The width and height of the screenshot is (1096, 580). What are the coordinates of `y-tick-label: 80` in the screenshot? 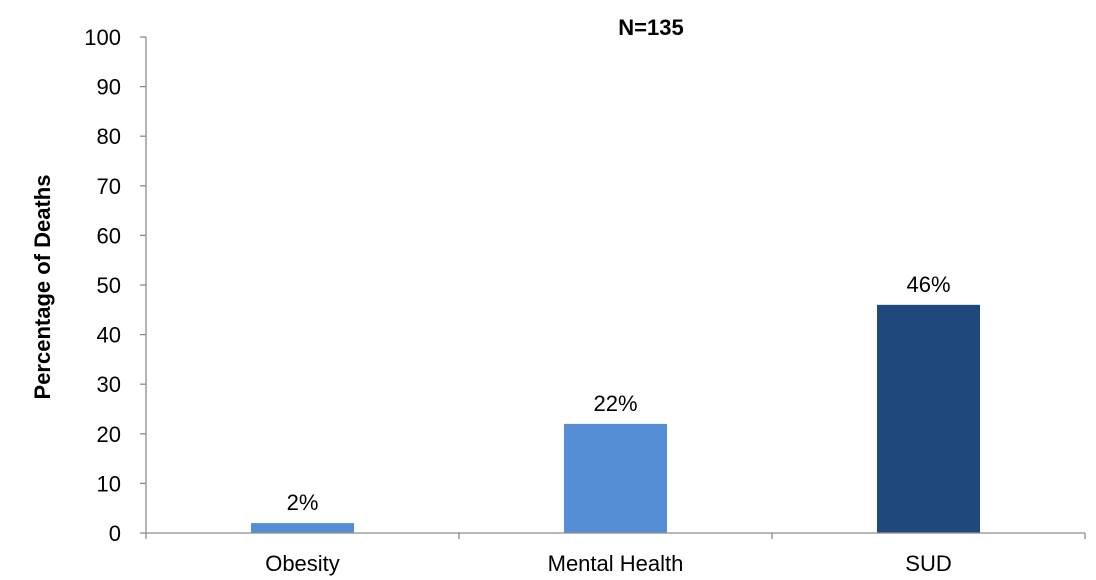 It's located at (109, 136).